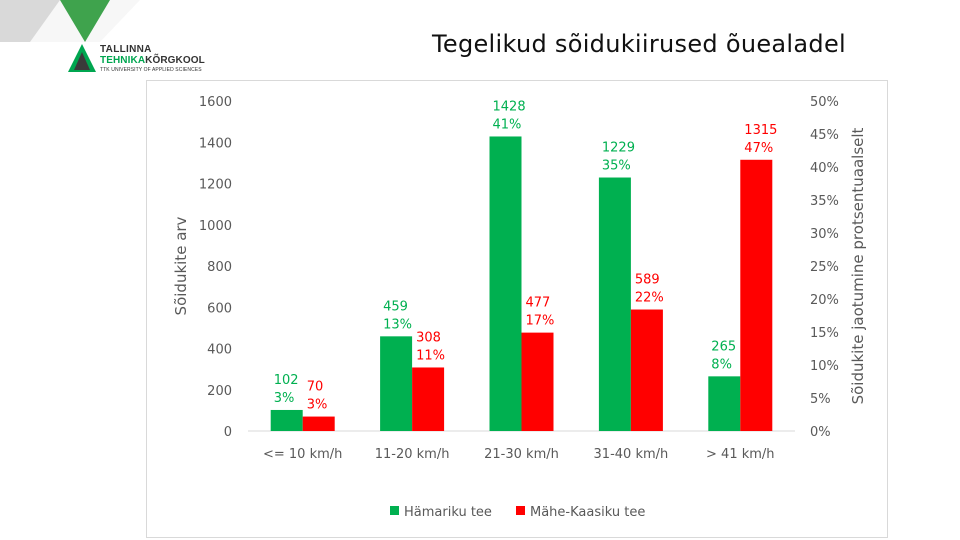  Describe the element at coordinates (507, 124) in the screenshot. I see `data-label-percent: 41%` at that location.